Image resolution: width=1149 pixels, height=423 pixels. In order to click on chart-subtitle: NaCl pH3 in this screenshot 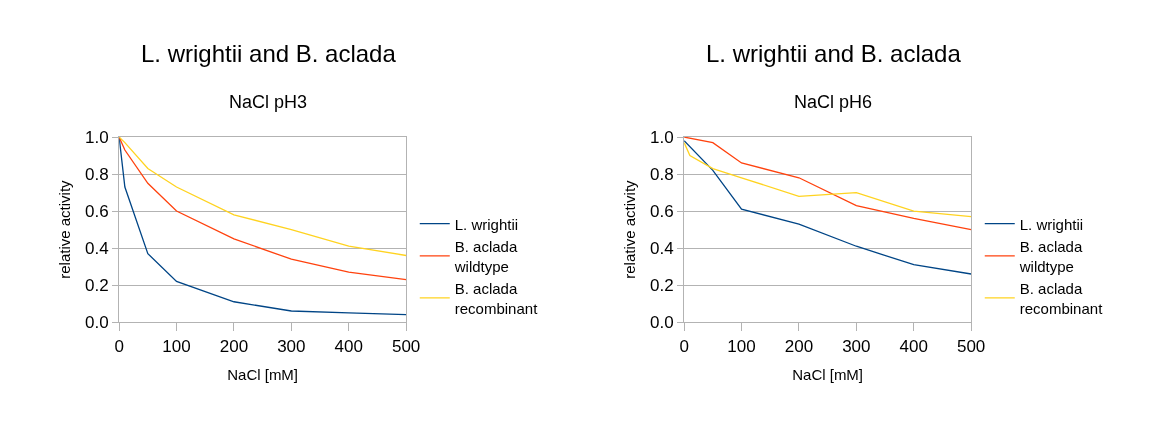, I will do `click(268, 102)`.